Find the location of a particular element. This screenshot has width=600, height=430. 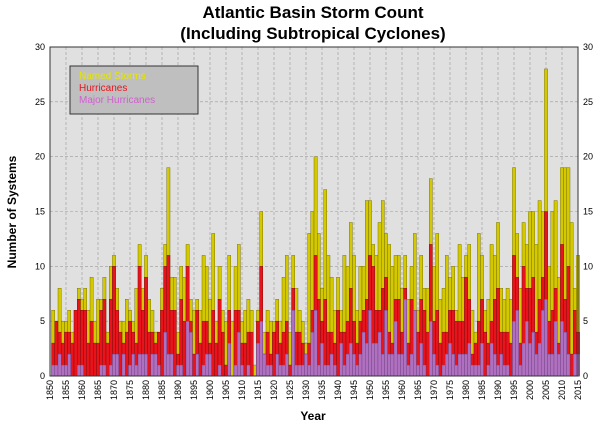

y-tick-label-right: 5 is located at coordinates (585, 321).